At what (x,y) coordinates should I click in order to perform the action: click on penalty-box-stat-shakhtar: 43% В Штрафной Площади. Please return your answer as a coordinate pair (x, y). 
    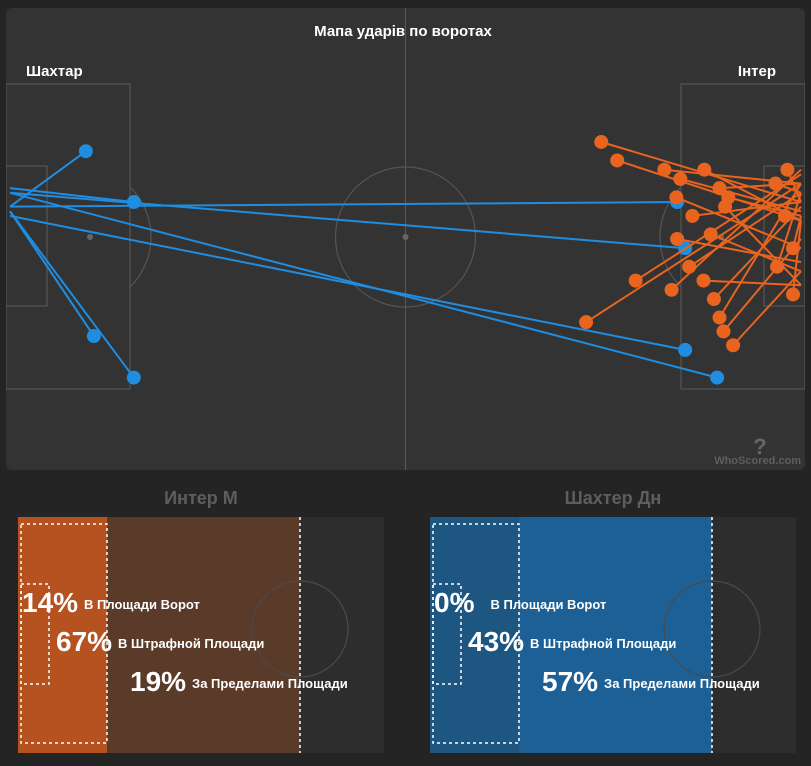
    Looking at the image, I should click on (572, 642).